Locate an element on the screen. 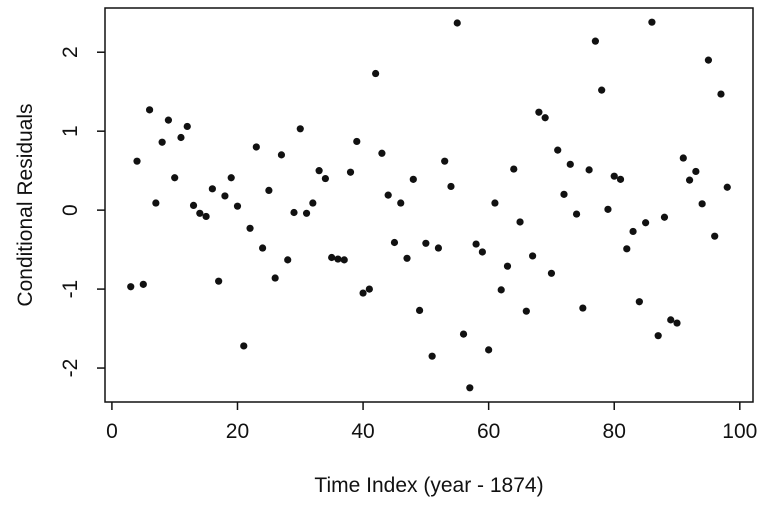 Image resolution: width=764 pixels, height=505 pixels. x-tick-label: 60 is located at coordinates (488, 431).